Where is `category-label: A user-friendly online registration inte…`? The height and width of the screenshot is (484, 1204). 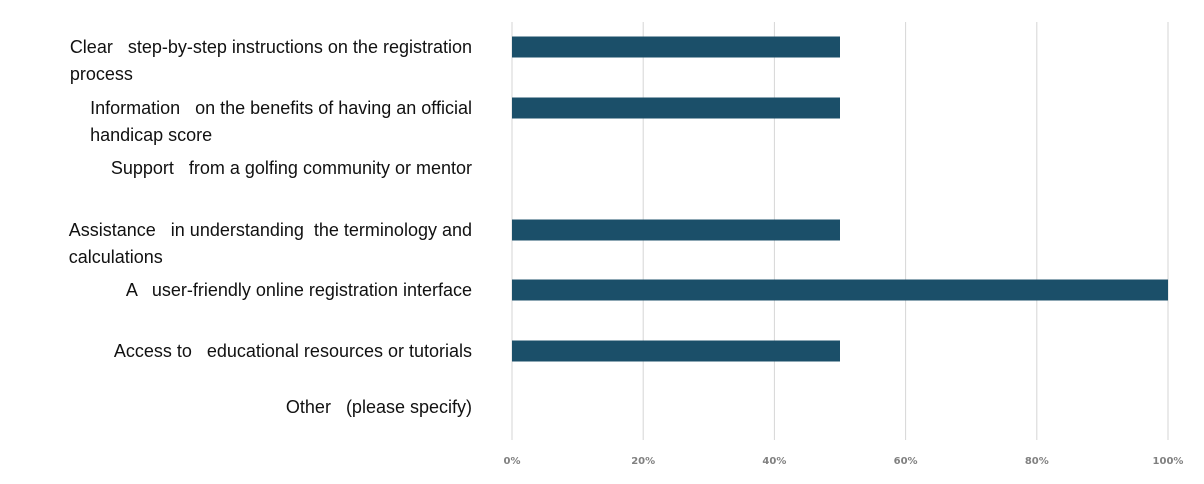
category-label: A user-friendly online registration inte… is located at coordinates (299, 290).